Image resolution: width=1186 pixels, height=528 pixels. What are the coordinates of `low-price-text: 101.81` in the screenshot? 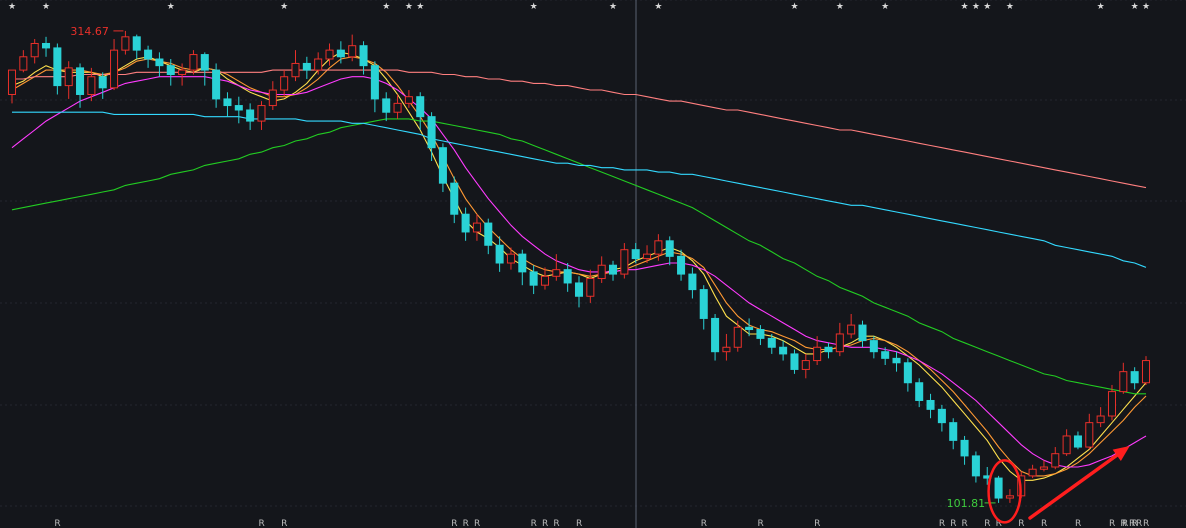 It's located at (966, 503).